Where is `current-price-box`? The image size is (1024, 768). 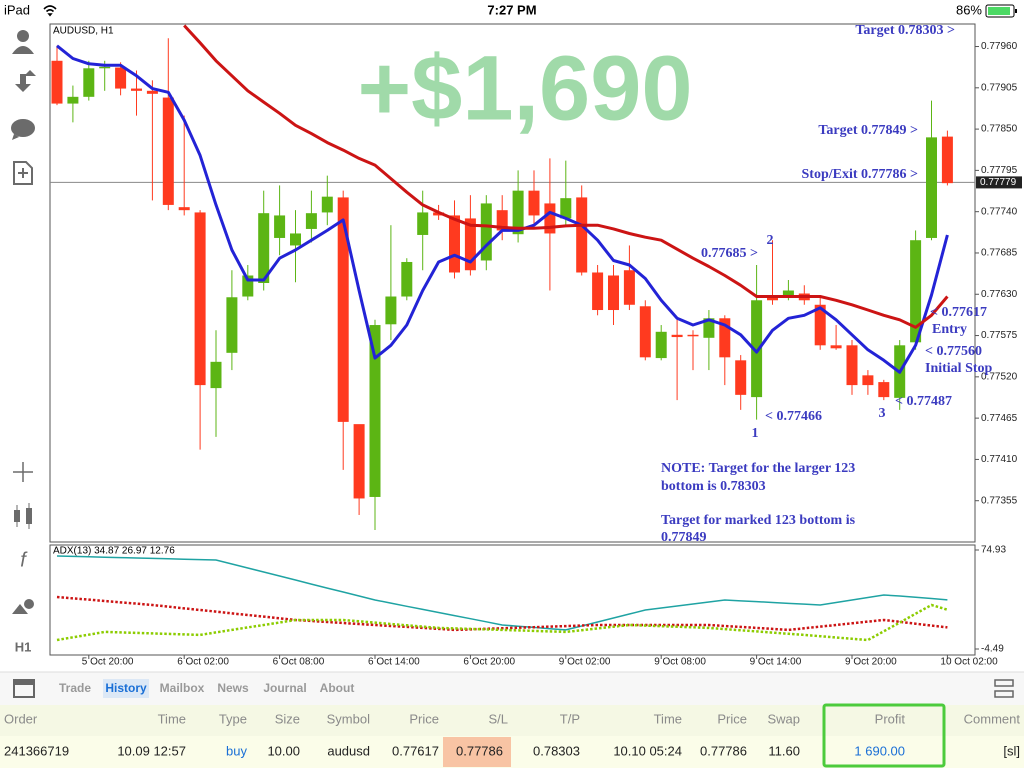
current-price-box is located at coordinates (999, 182).